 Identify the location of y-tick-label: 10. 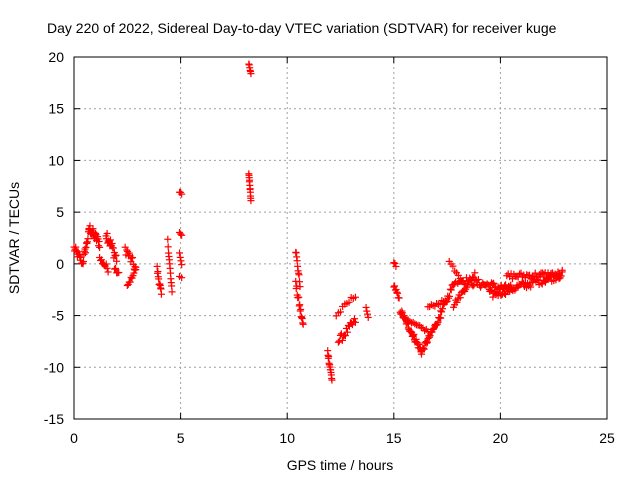
(56, 160).